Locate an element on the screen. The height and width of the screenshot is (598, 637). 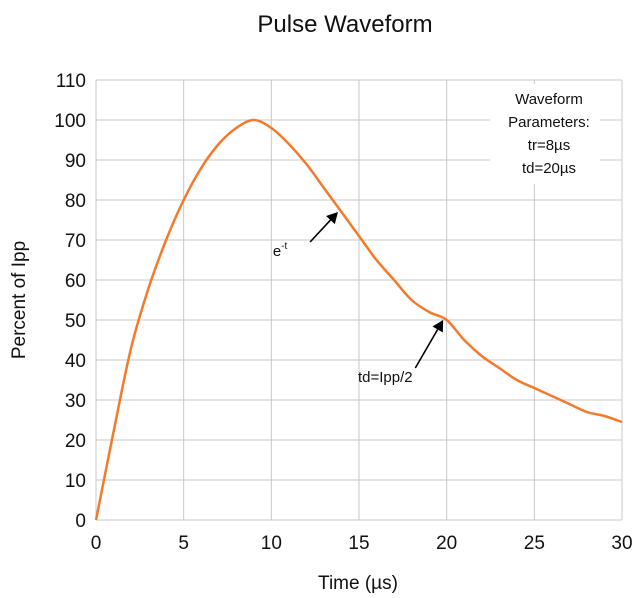
x-tick-label: 20 is located at coordinates (446, 543).